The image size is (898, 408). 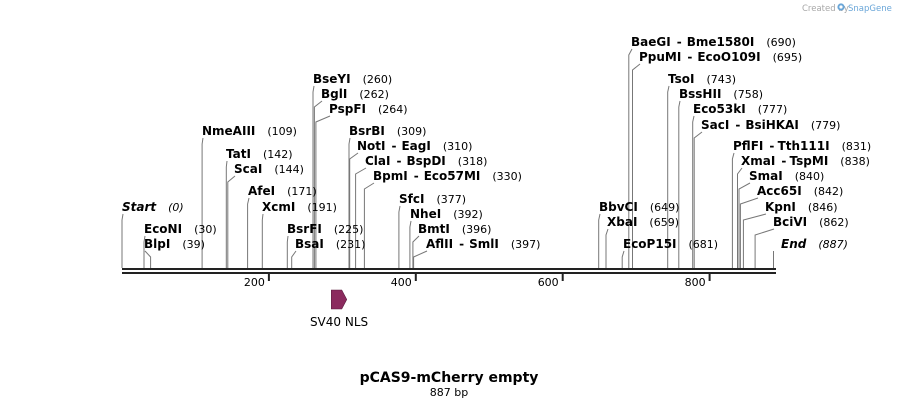 I want to click on leader-saci, so click(x=698, y=199).